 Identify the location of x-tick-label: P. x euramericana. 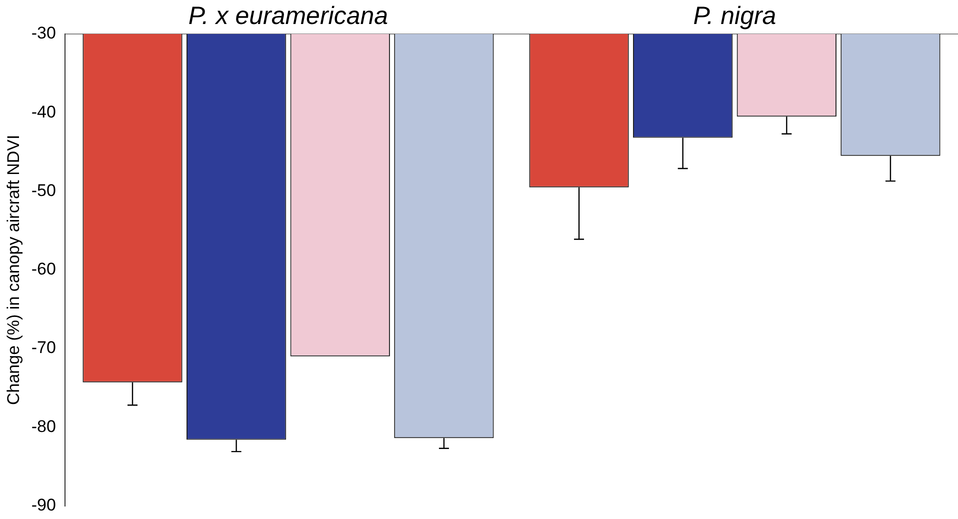
(288, 16).